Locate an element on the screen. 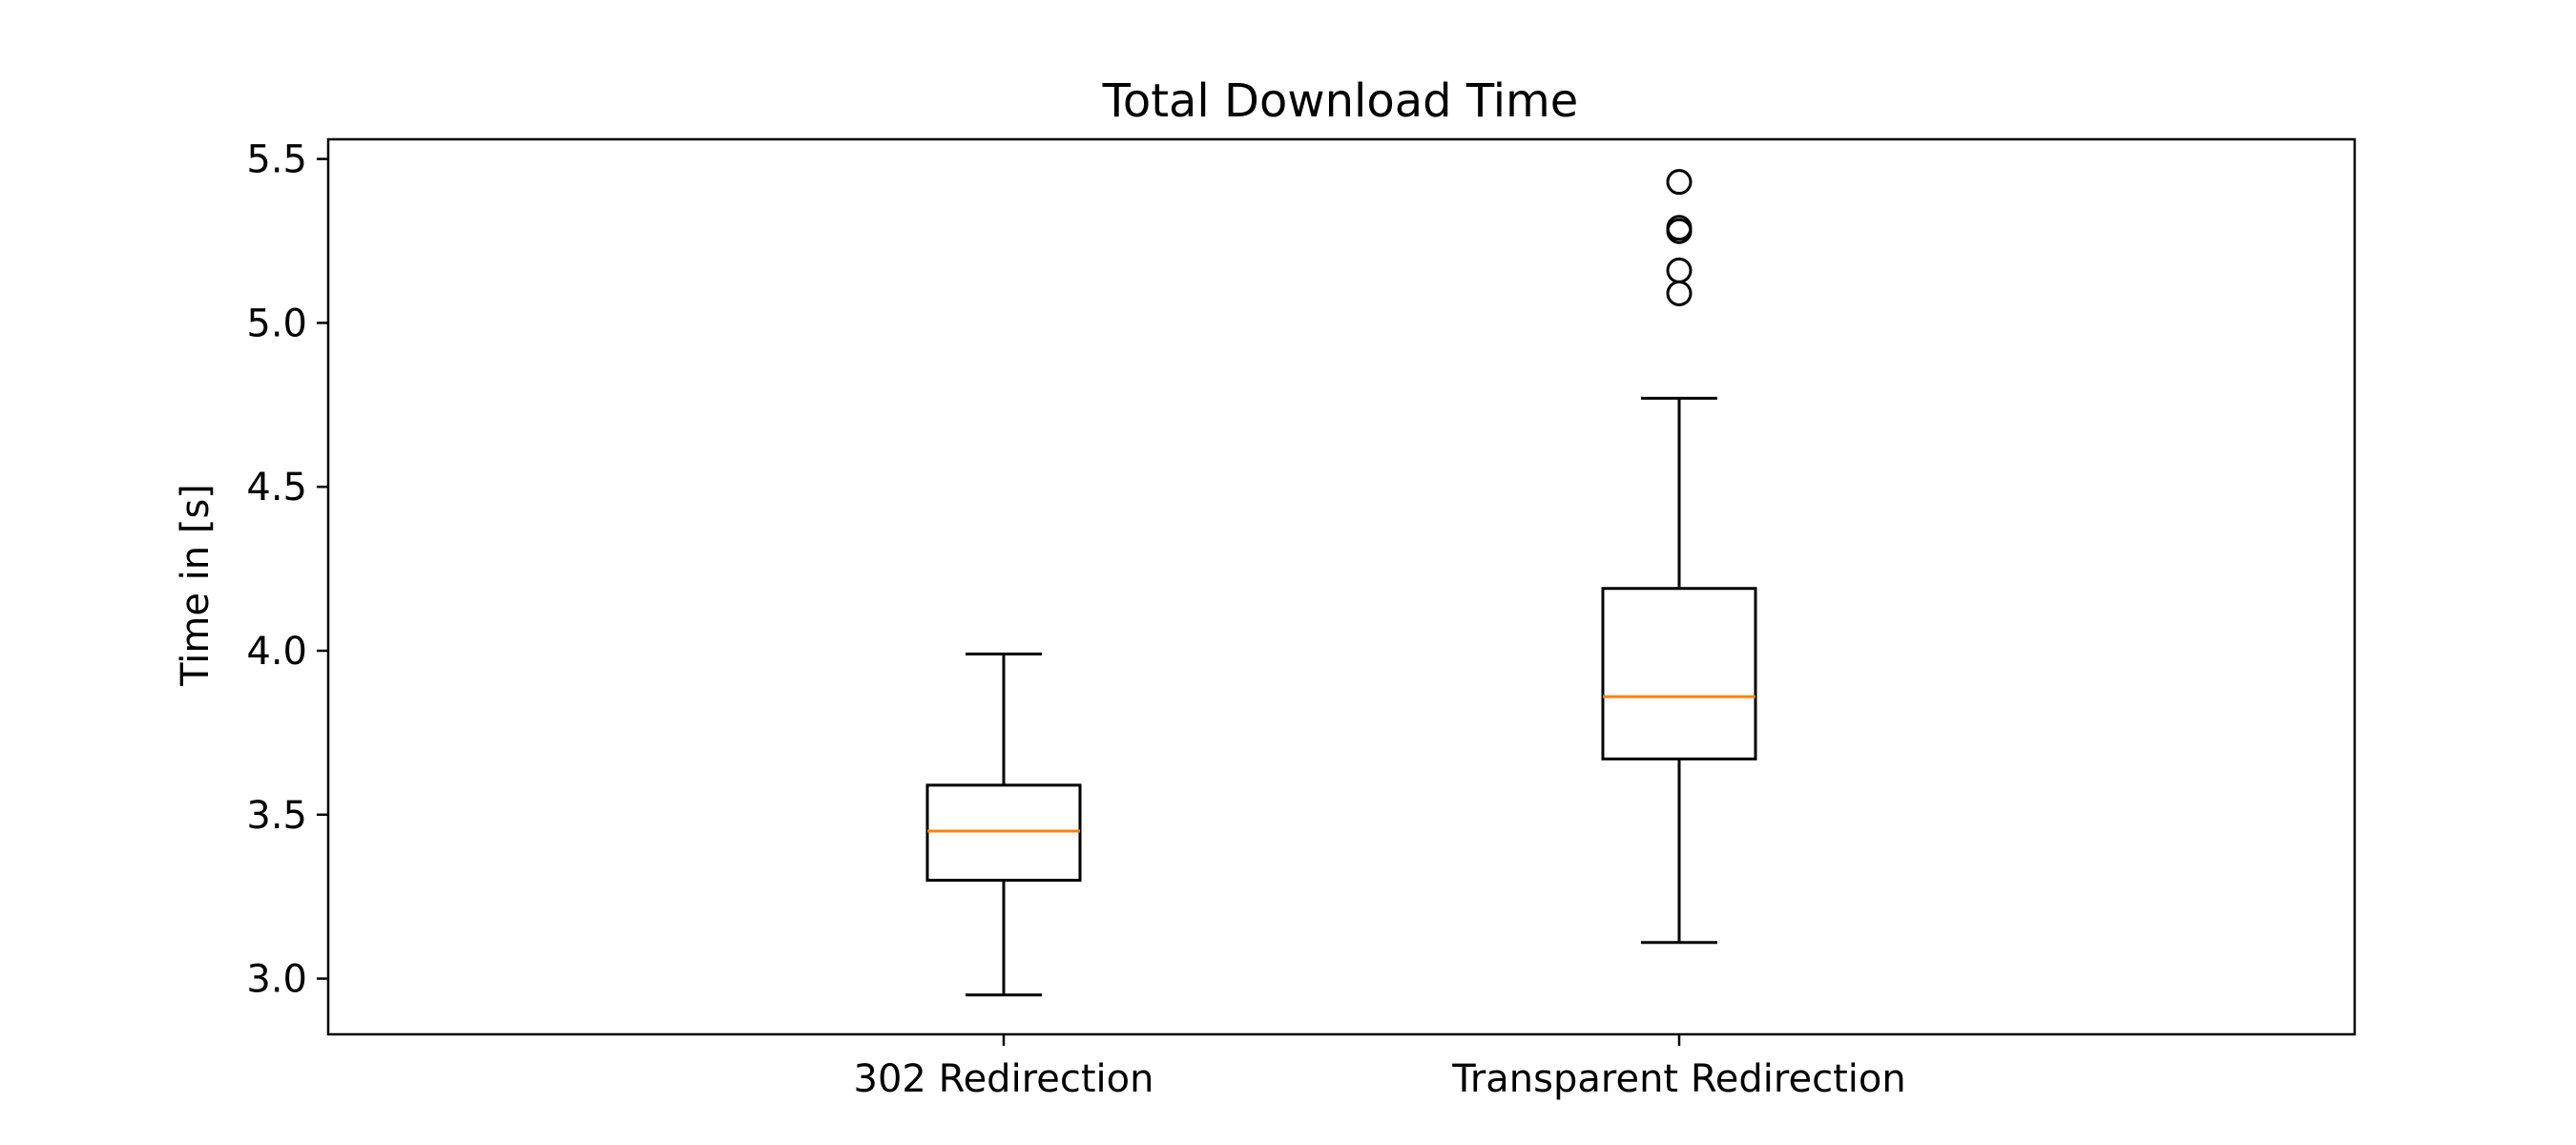 The width and height of the screenshot is (2576, 1145). x-tick-label: 302 Redirection is located at coordinates (1004, 1079).